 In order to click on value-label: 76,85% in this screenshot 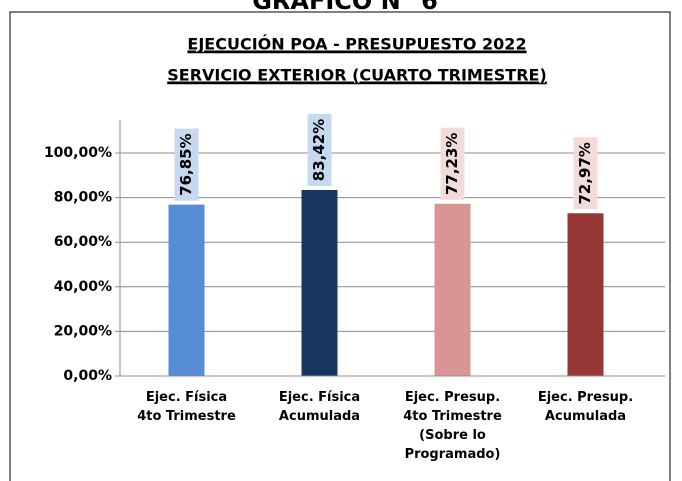, I will do `click(186, 164)`.